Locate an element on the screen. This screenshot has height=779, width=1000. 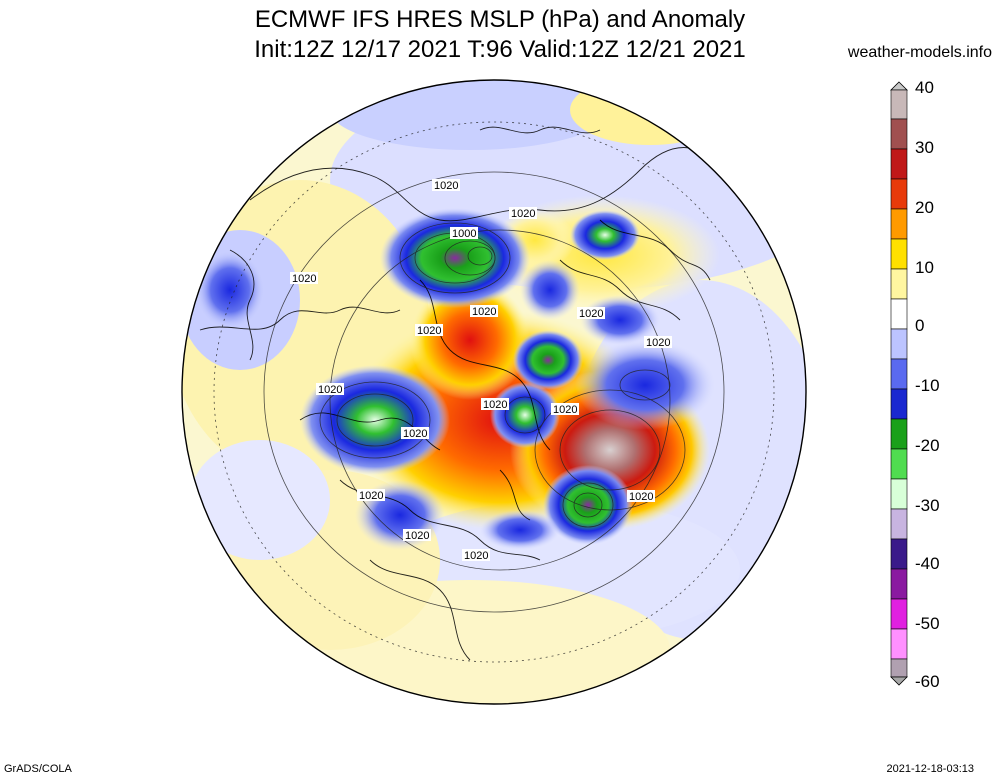
colorbar-label: -60 is located at coordinates (927, 681).